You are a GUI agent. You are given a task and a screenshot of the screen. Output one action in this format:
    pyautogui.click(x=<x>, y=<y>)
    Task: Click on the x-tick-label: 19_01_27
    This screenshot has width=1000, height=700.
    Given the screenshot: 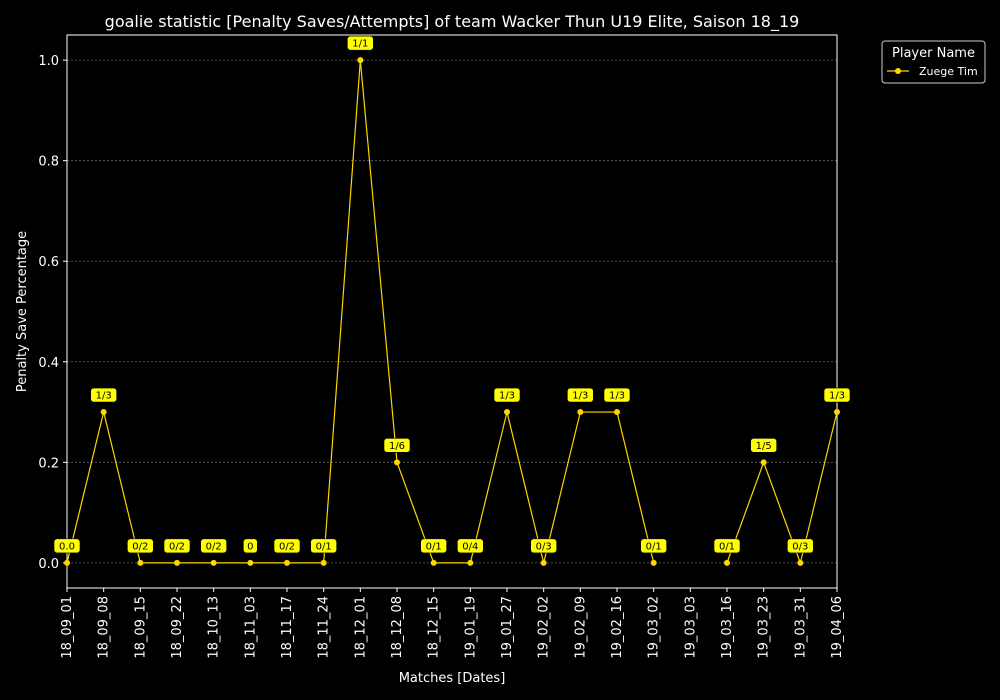 What is the action you would take?
    pyautogui.click(x=507, y=627)
    